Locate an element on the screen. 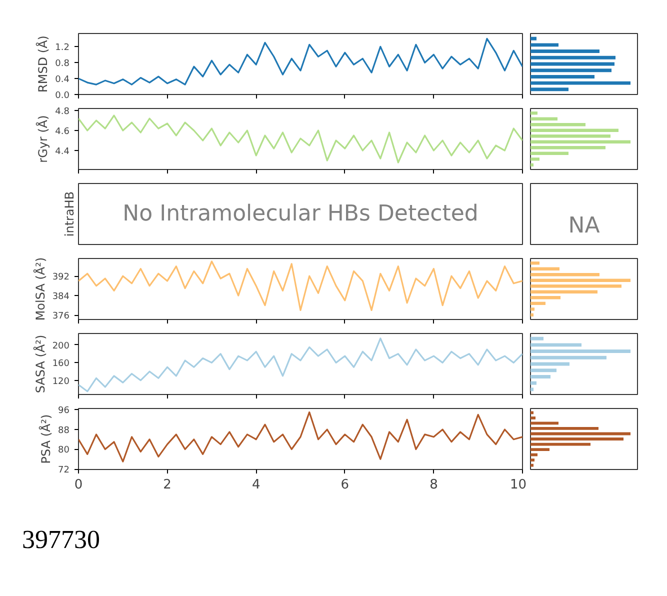  y-tick-label: 0.8 is located at coordinates (62, 64).